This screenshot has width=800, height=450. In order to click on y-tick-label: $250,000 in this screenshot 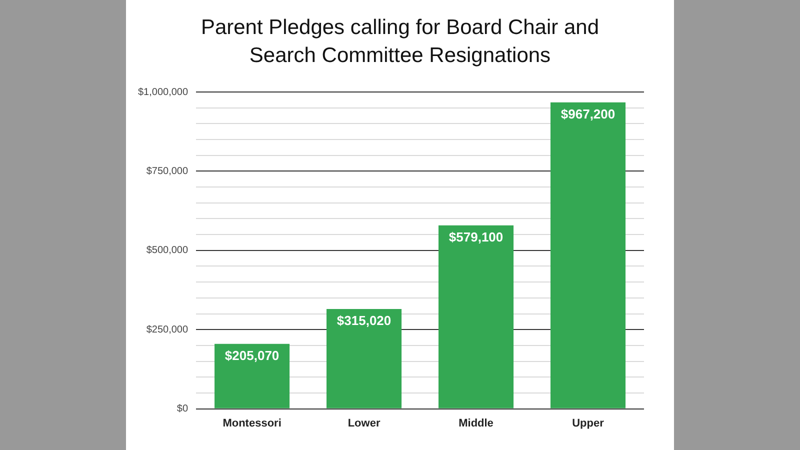, I will do `click(167, 330)`.